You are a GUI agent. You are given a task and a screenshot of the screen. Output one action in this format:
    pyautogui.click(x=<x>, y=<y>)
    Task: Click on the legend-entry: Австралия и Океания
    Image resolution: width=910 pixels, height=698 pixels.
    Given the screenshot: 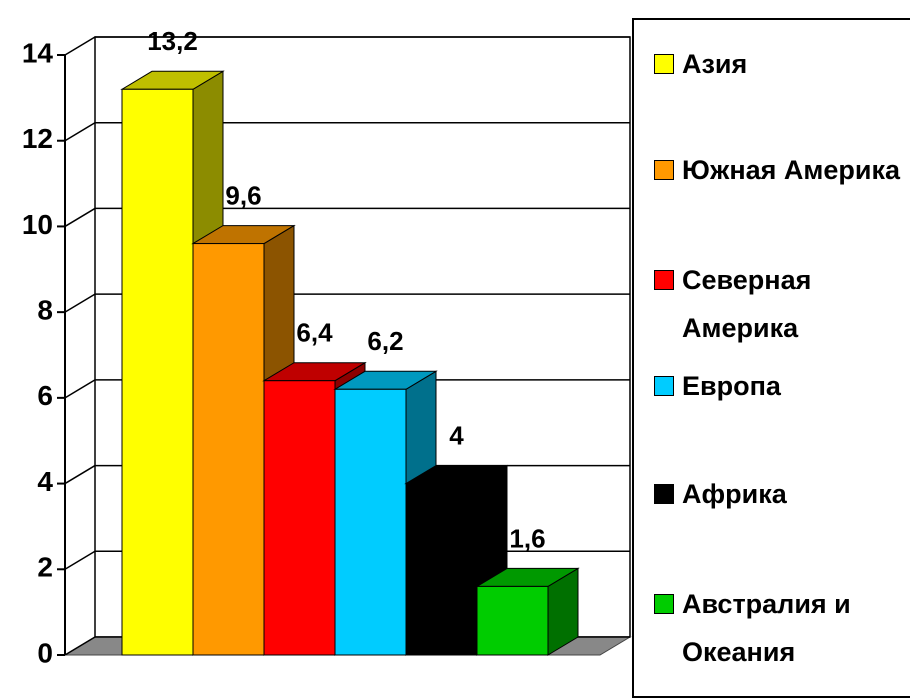 What is the action you would take?
    pyautogui.click(x=782, y=628)
    